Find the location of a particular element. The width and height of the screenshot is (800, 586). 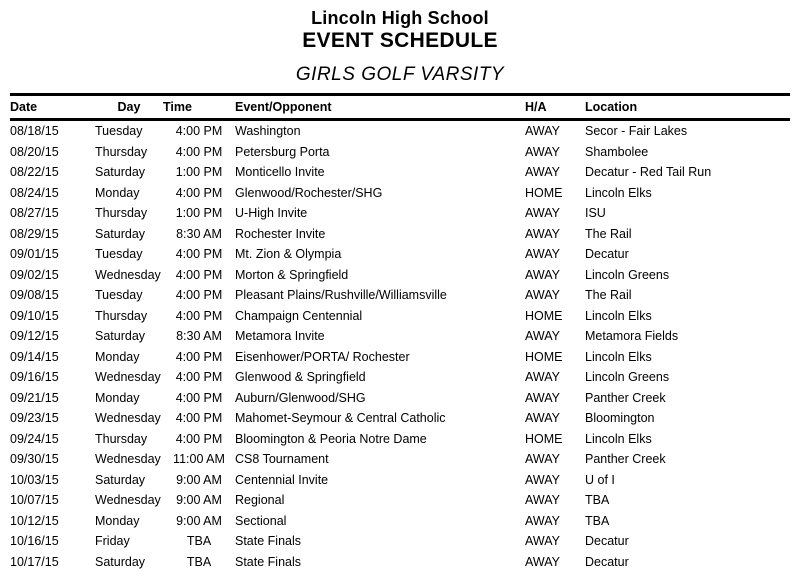

cell-event: Regional is located at coordinates (260, 500).